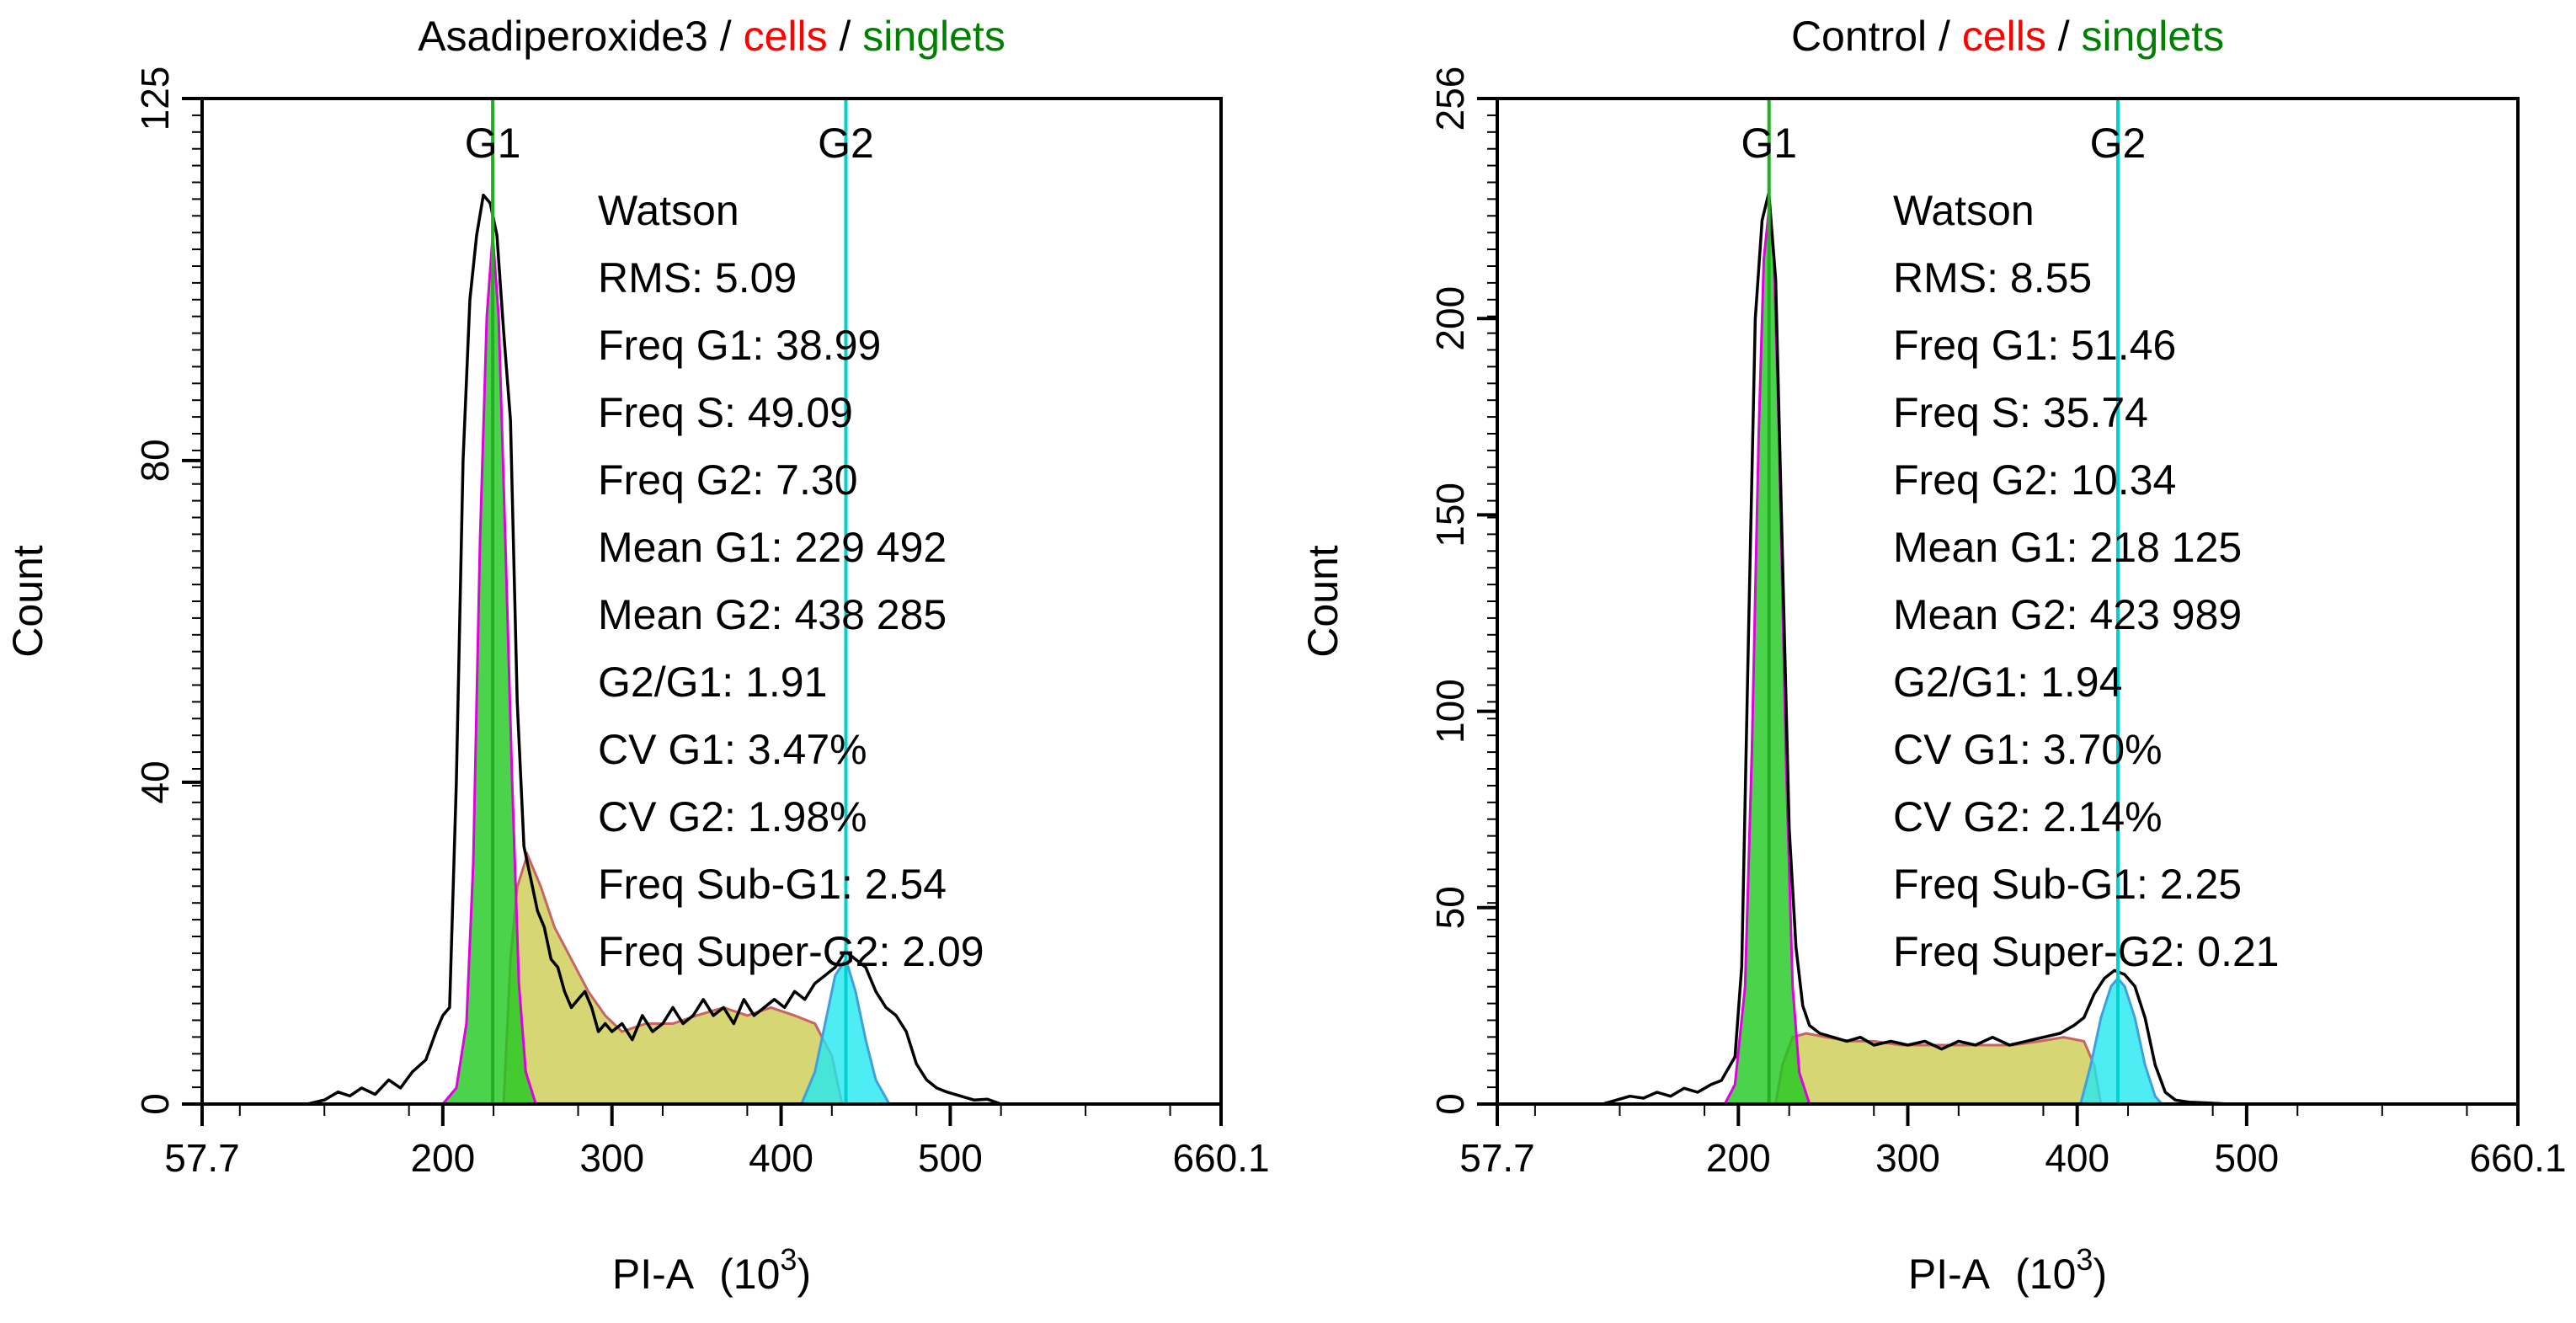 This screenshot has height=1323, width=2576. I want to click on stats-line: G2/G1: 1.94, so click(2007, 682).